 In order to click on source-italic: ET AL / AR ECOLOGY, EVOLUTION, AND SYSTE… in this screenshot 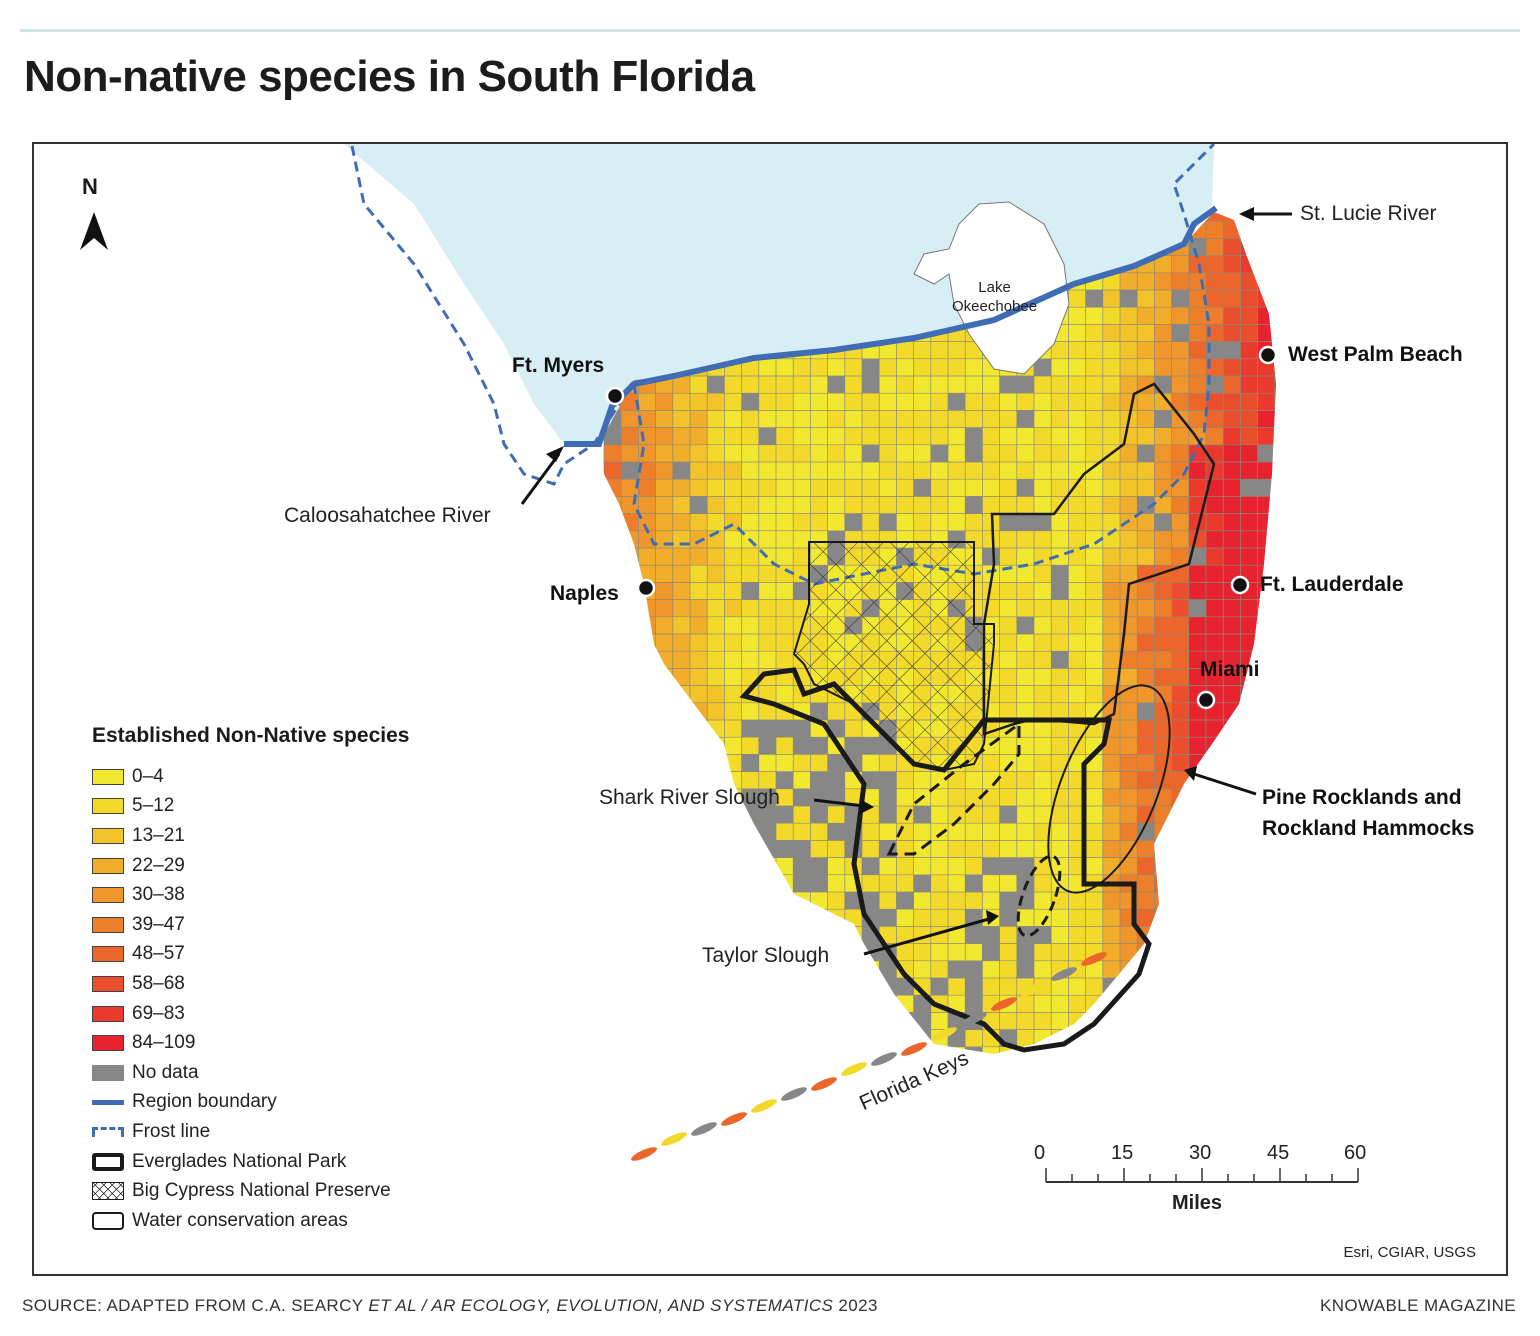, I will do `click(601, 1305)`.